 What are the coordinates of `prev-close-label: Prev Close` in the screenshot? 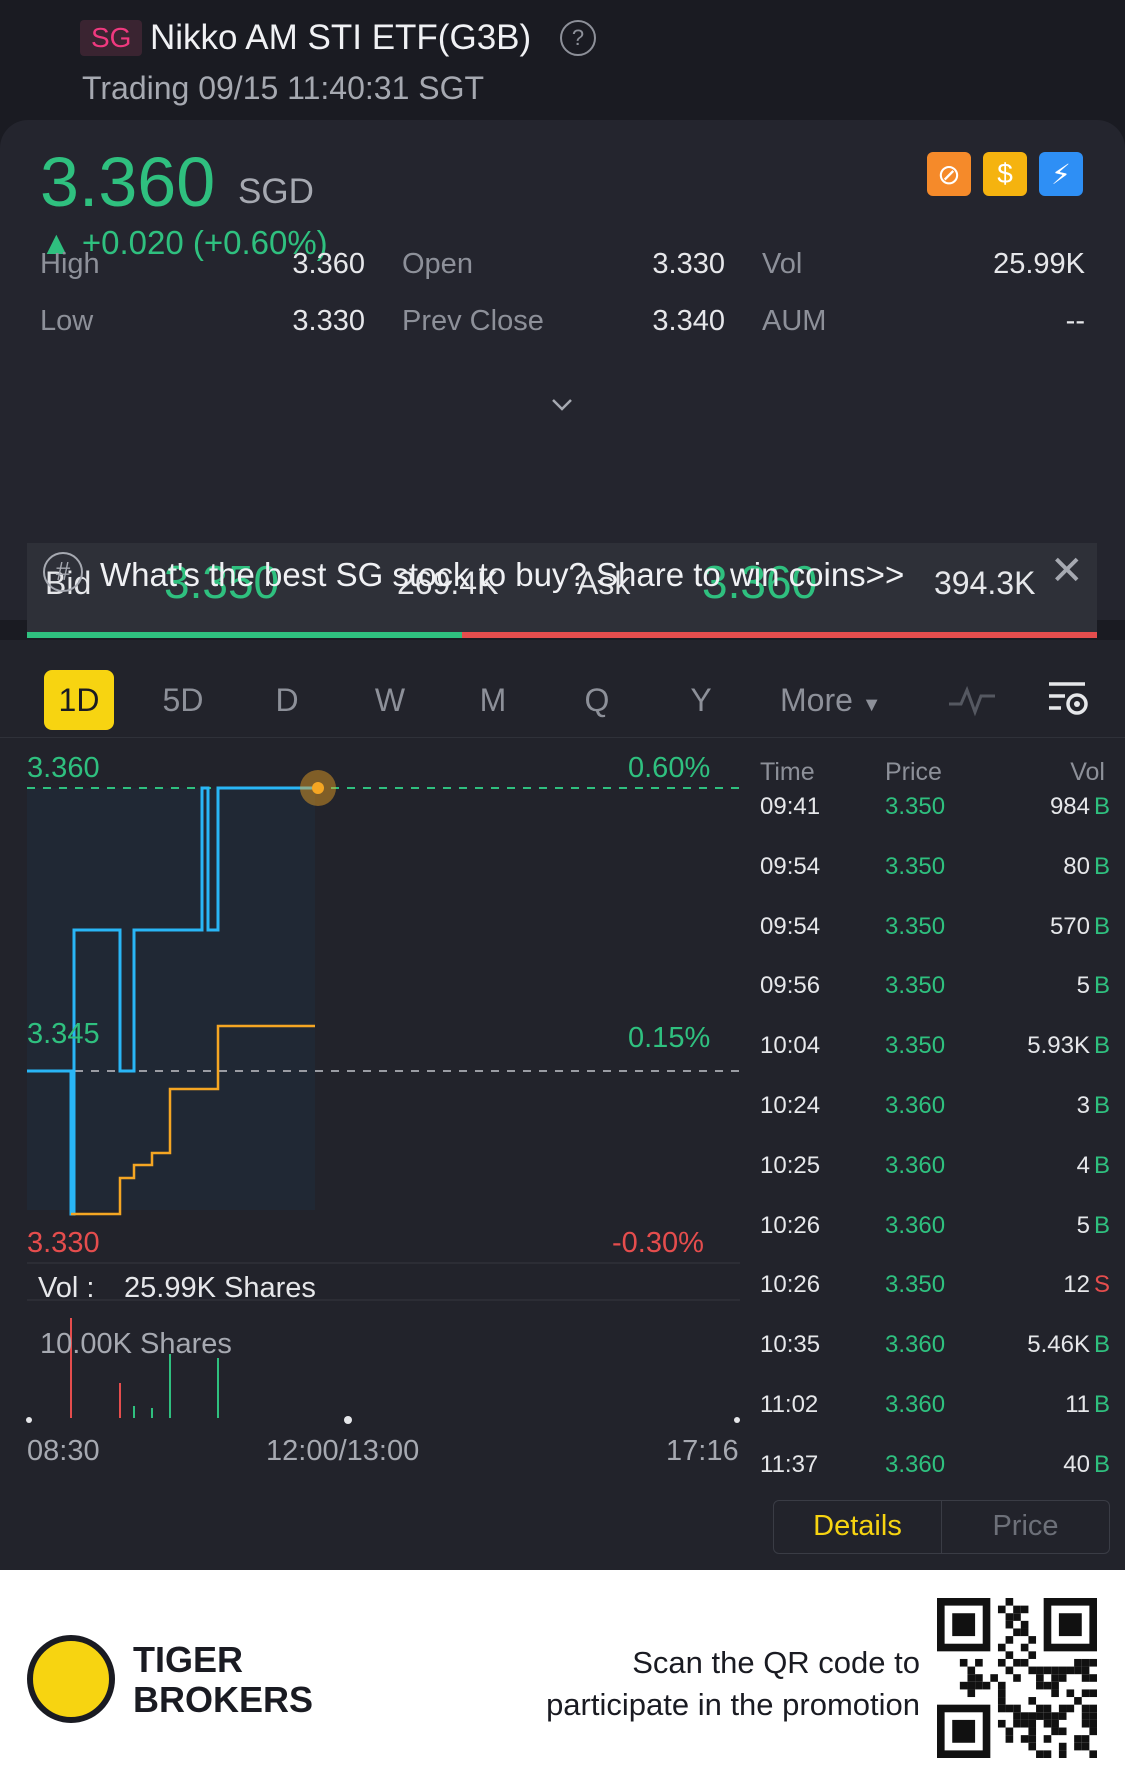 It's located at (473, 321).